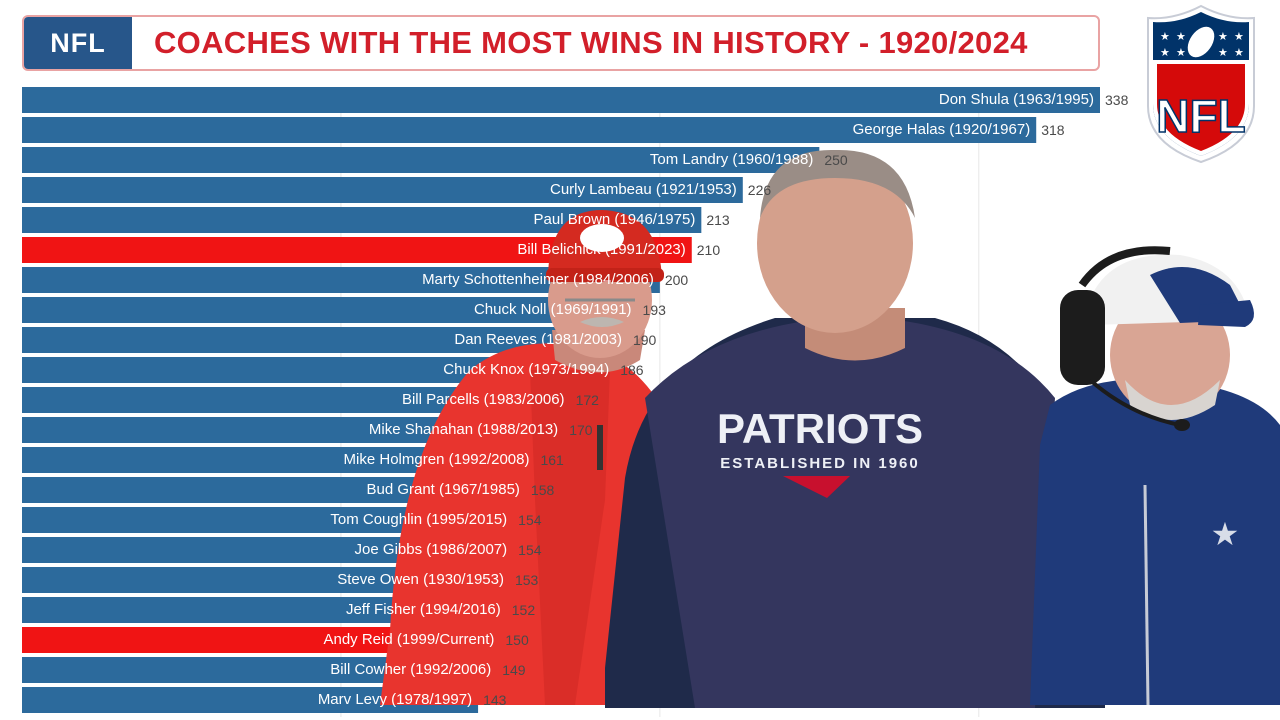 This screenshot has width=1280, height=720. Describe the element at coordinates (819, 463) in the screenshot. I see `patriots-shirt-subtext: ESTABLISHED IN 1960` at that location.